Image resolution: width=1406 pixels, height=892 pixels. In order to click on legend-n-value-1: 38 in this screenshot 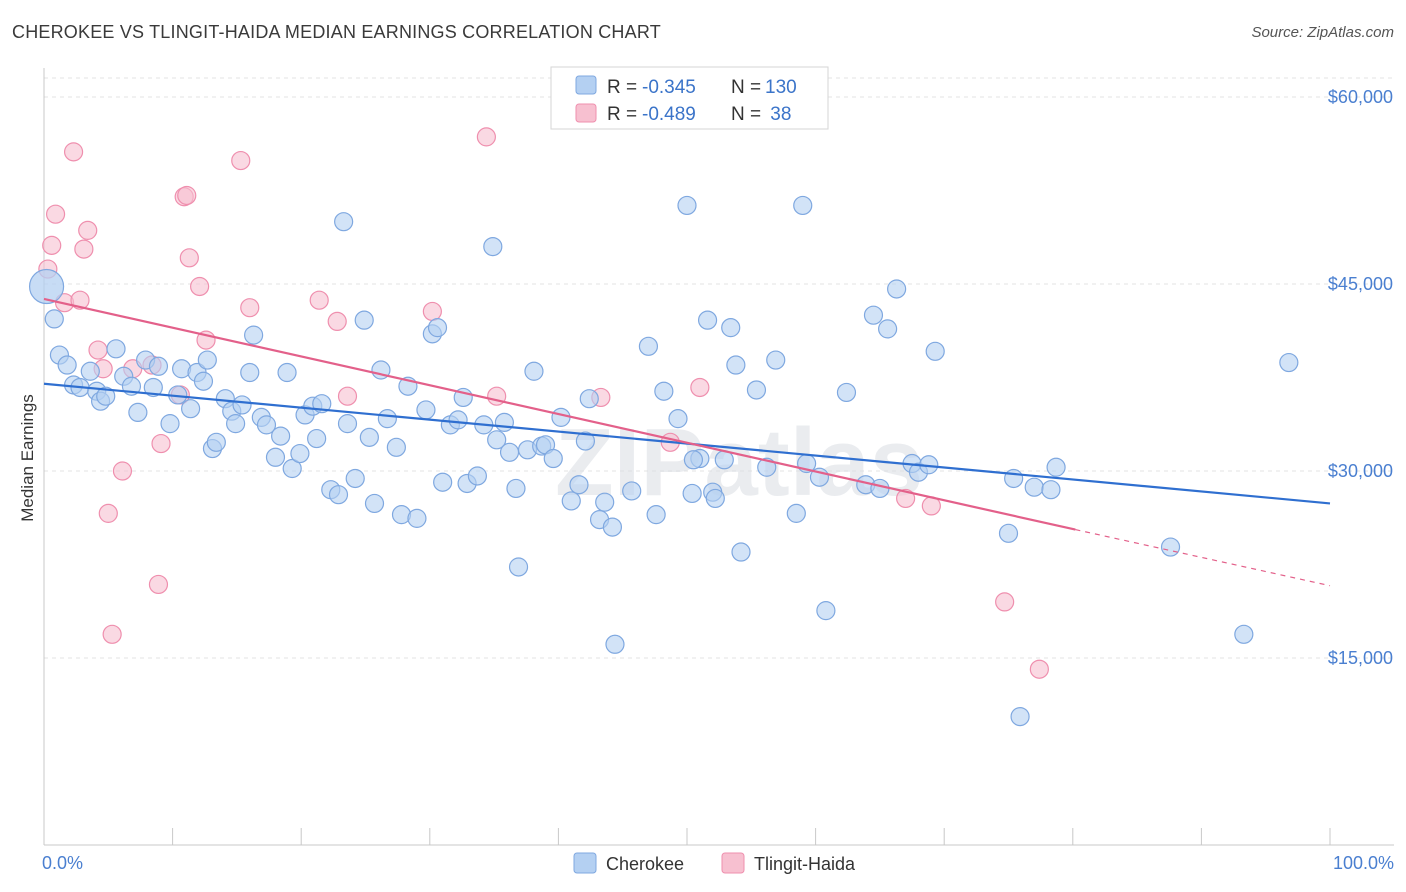, I will do `click(778, 114)`.